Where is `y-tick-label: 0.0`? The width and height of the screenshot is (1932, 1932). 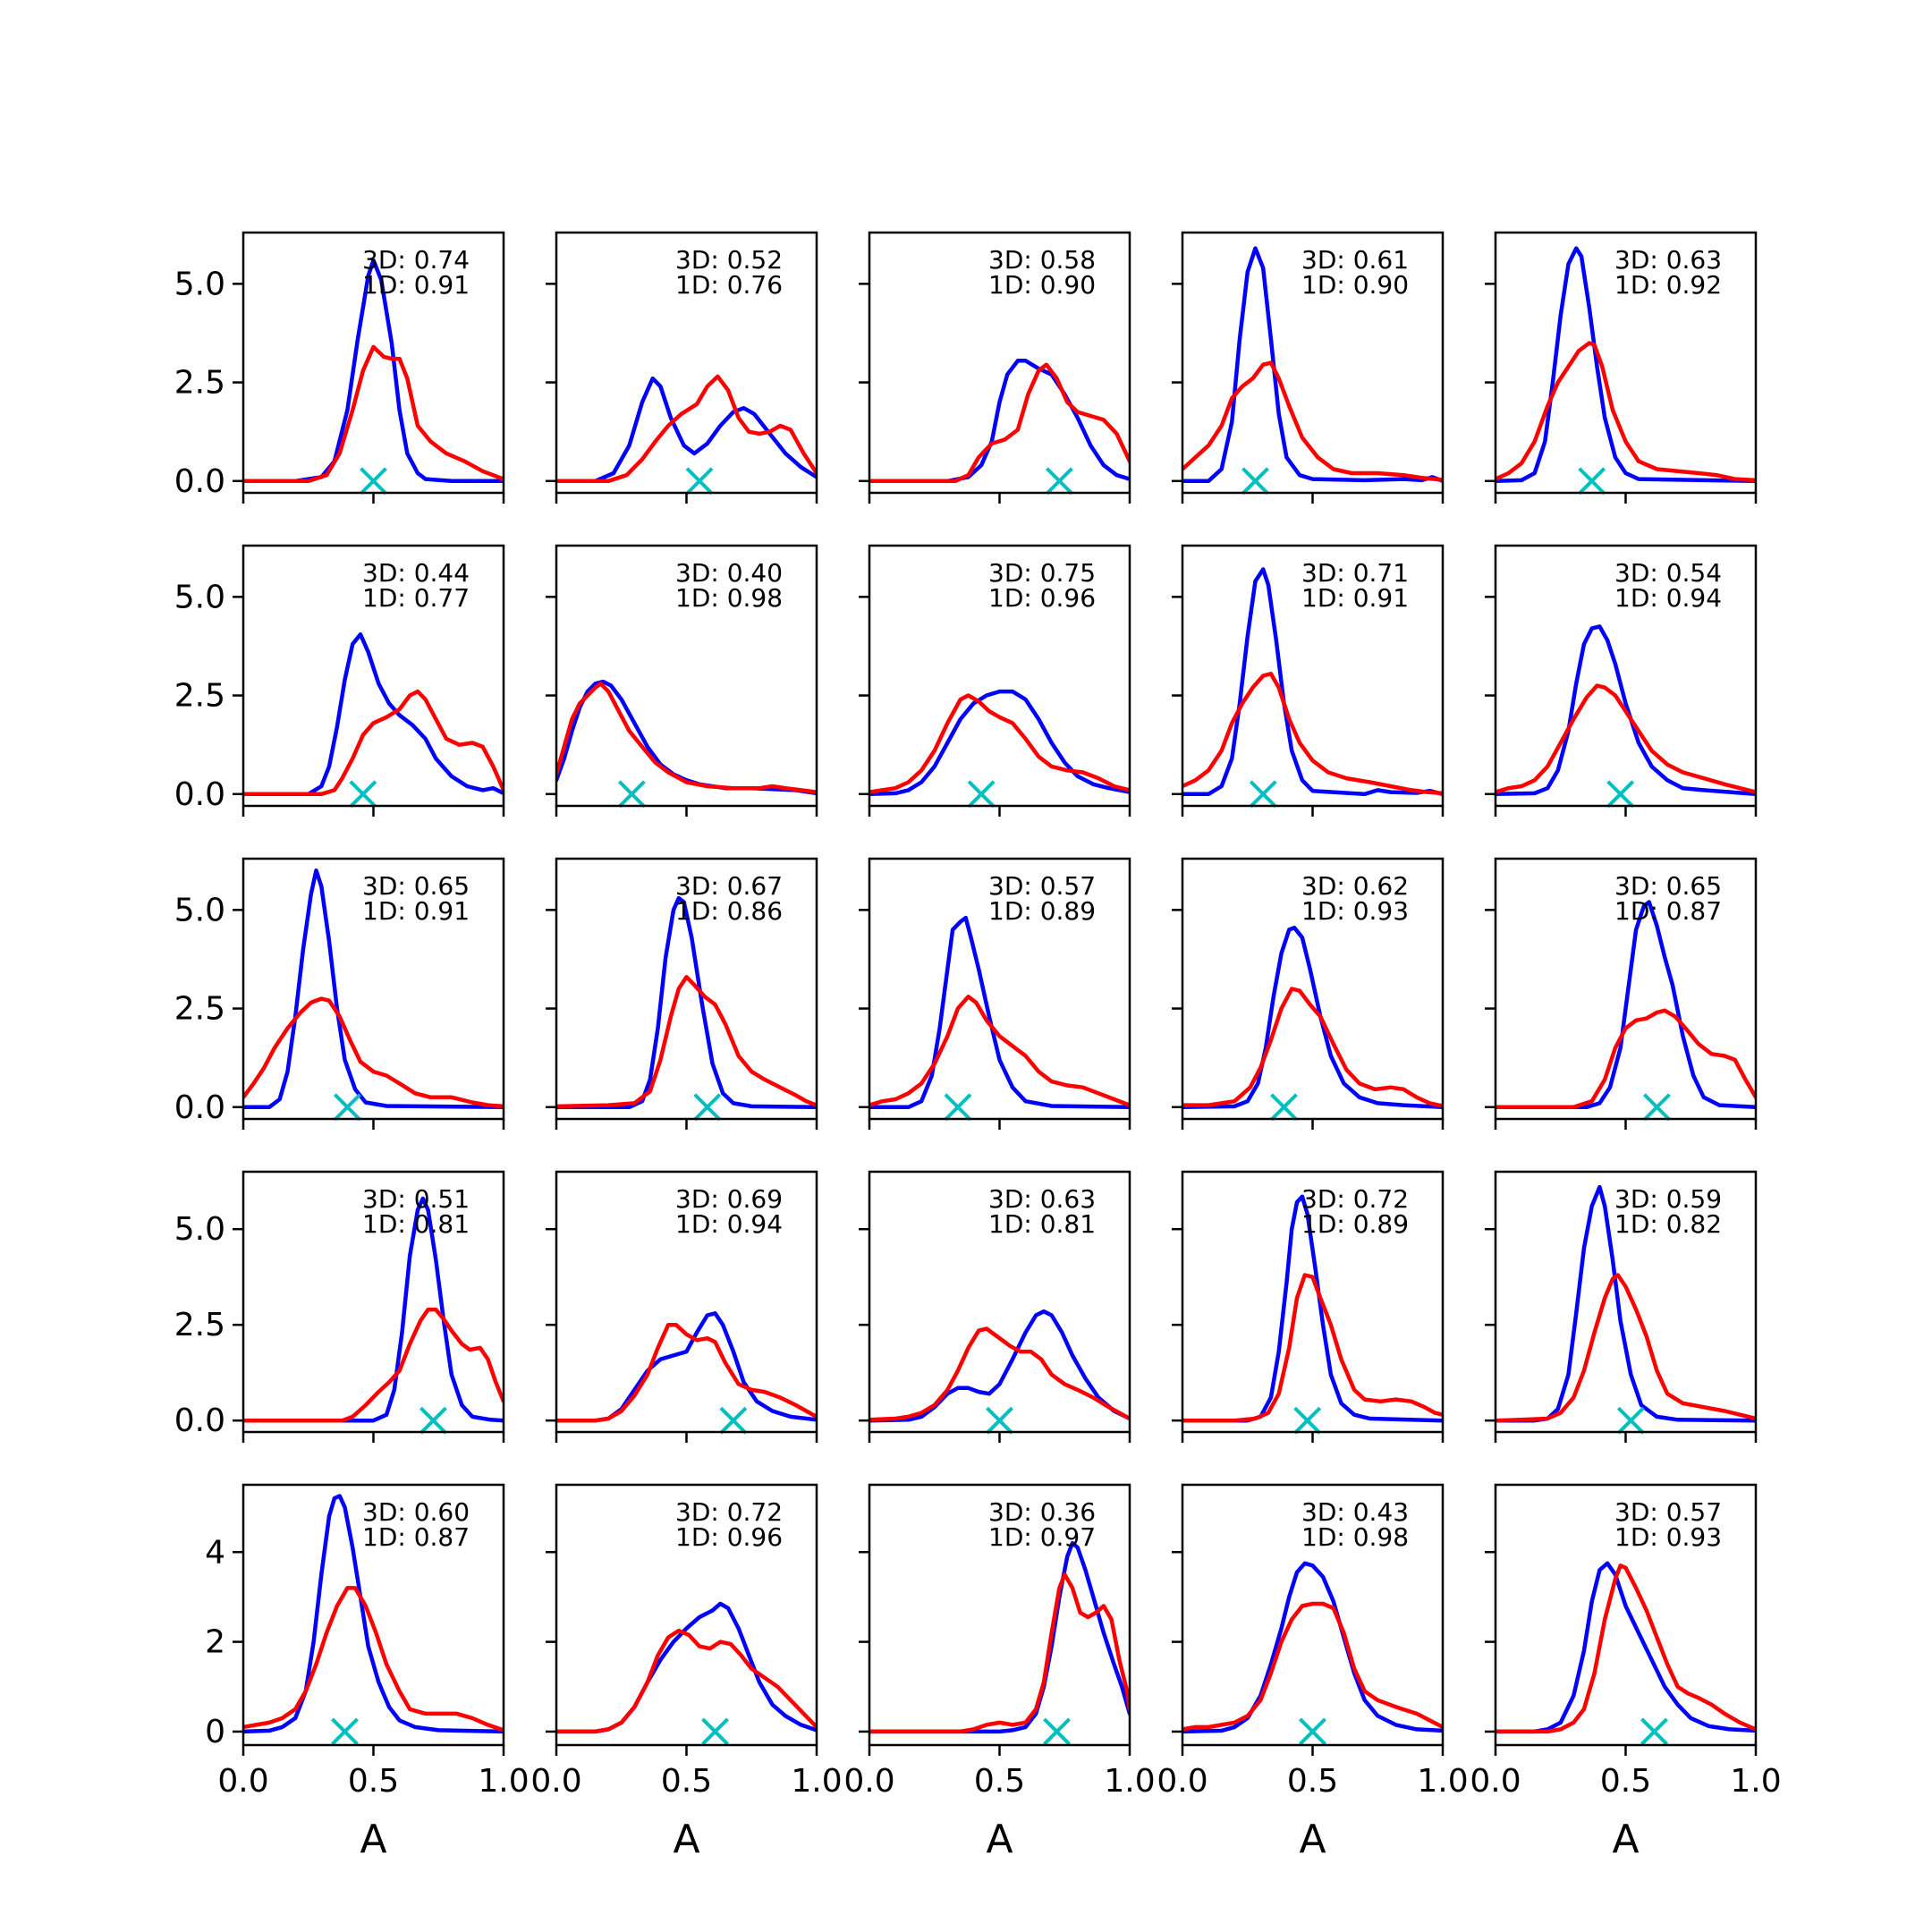
y-tick-label: 0.0 is located at coordinates (199, 1107).